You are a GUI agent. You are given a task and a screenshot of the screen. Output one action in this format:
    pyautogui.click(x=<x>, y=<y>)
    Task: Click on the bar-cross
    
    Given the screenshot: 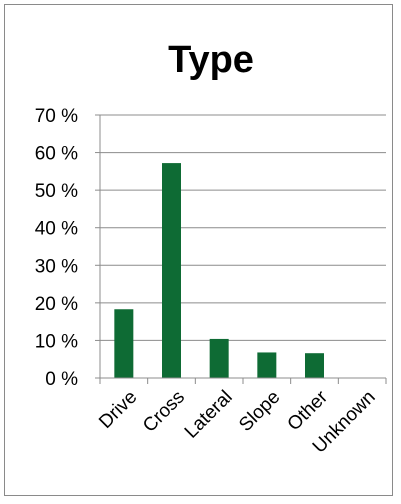 What is the action you would take?
    pyautogui.click(x=171, y=270)
    